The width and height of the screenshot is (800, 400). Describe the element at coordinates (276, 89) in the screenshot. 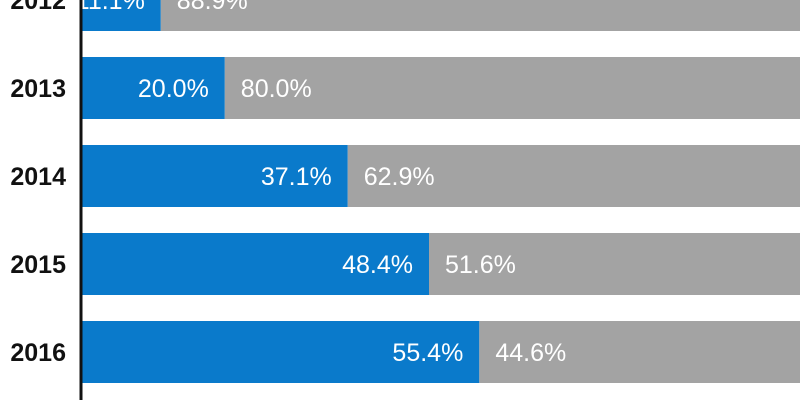

I see `value-label-2013-series-2: 80.0%` at that location.